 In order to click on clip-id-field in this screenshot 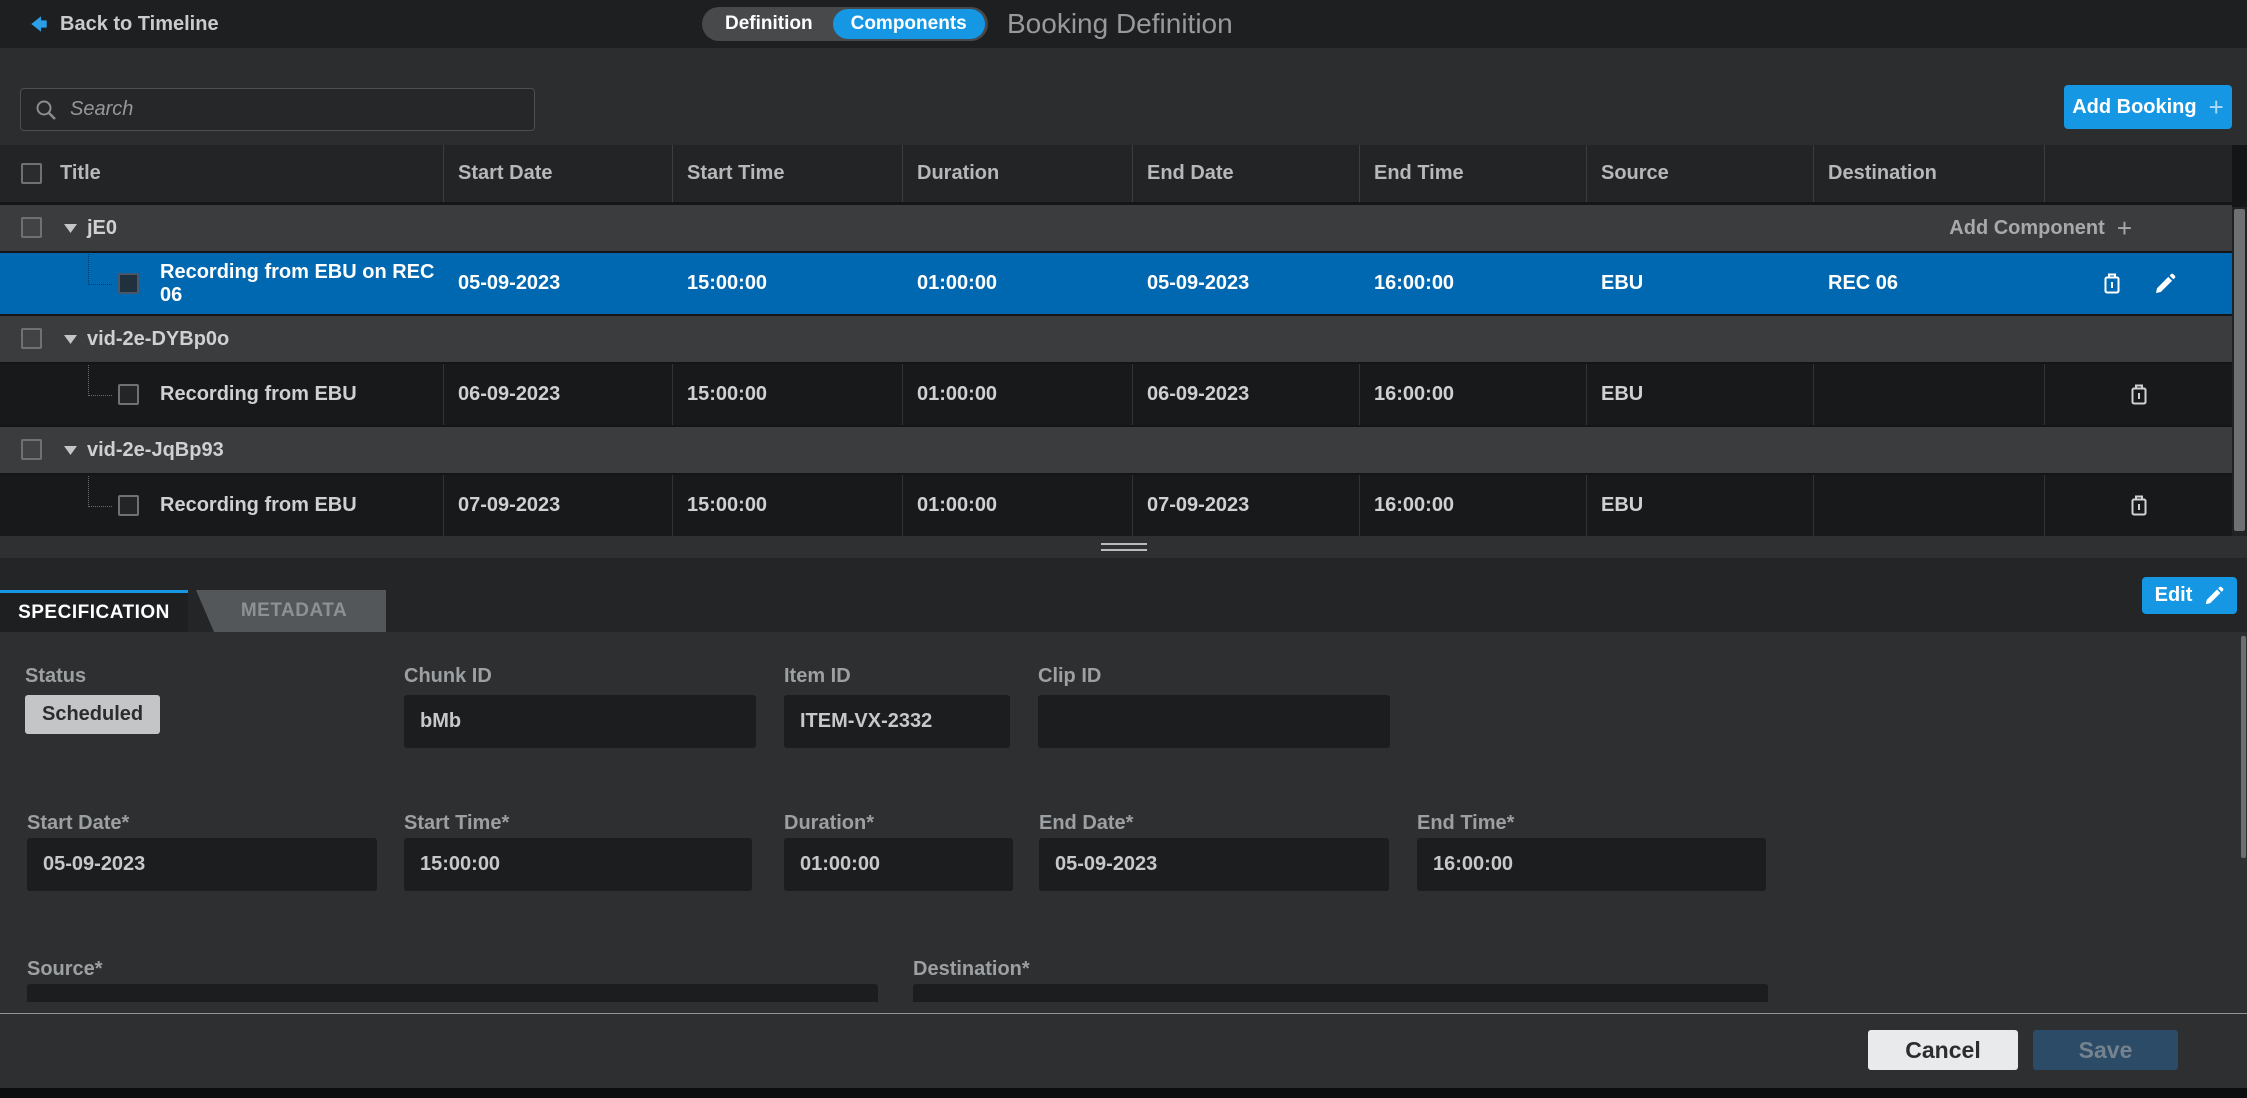, I will do `click(1214, 721)`.